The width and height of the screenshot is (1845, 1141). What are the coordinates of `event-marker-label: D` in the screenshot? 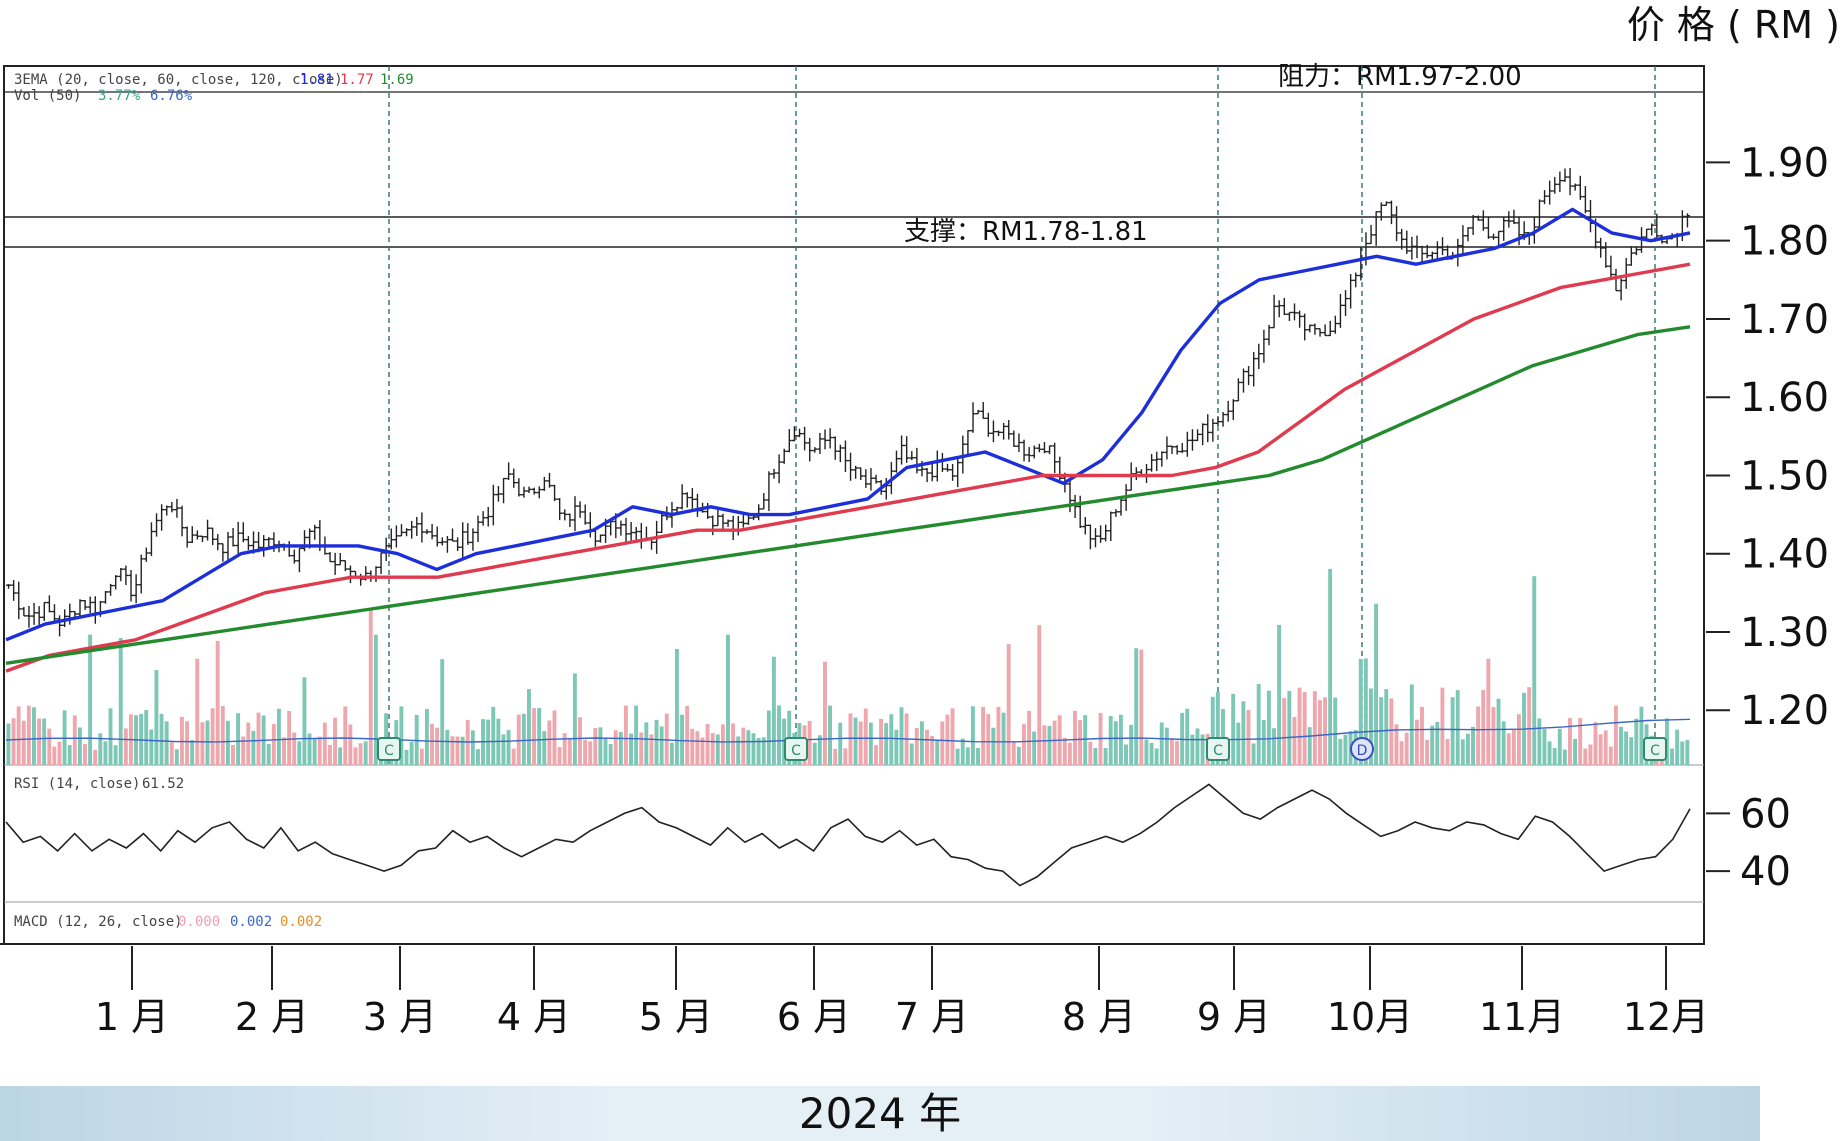 It's located at (1362, 751).